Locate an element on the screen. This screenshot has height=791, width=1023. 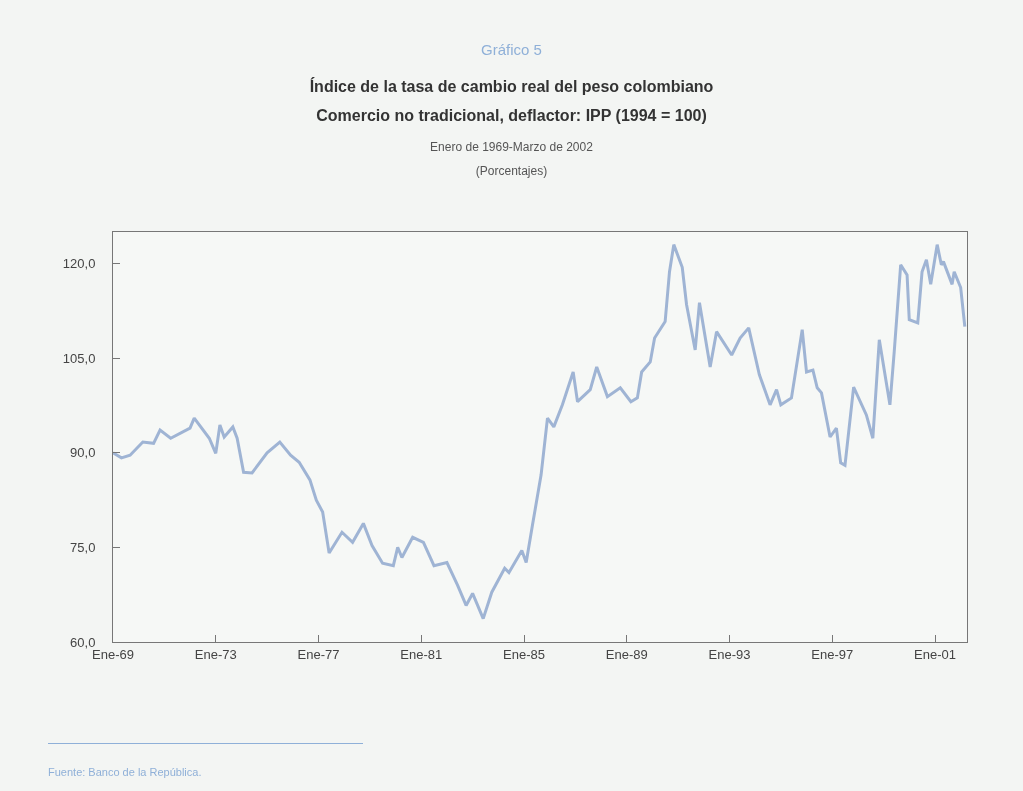
x-tick-label: Ene-93 is located at coordinates (729, 654).